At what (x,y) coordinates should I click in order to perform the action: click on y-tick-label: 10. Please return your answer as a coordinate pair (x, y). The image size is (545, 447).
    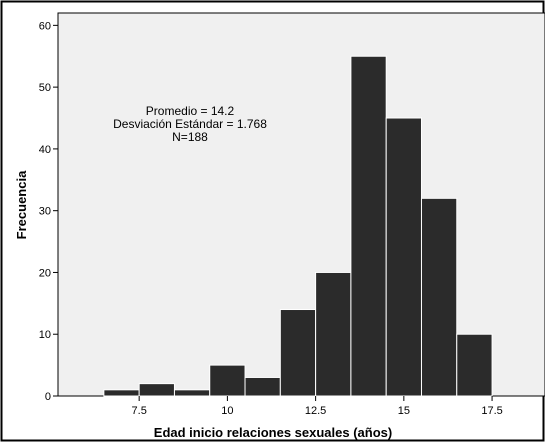
    Looking at the image, I should click on (45, 335).